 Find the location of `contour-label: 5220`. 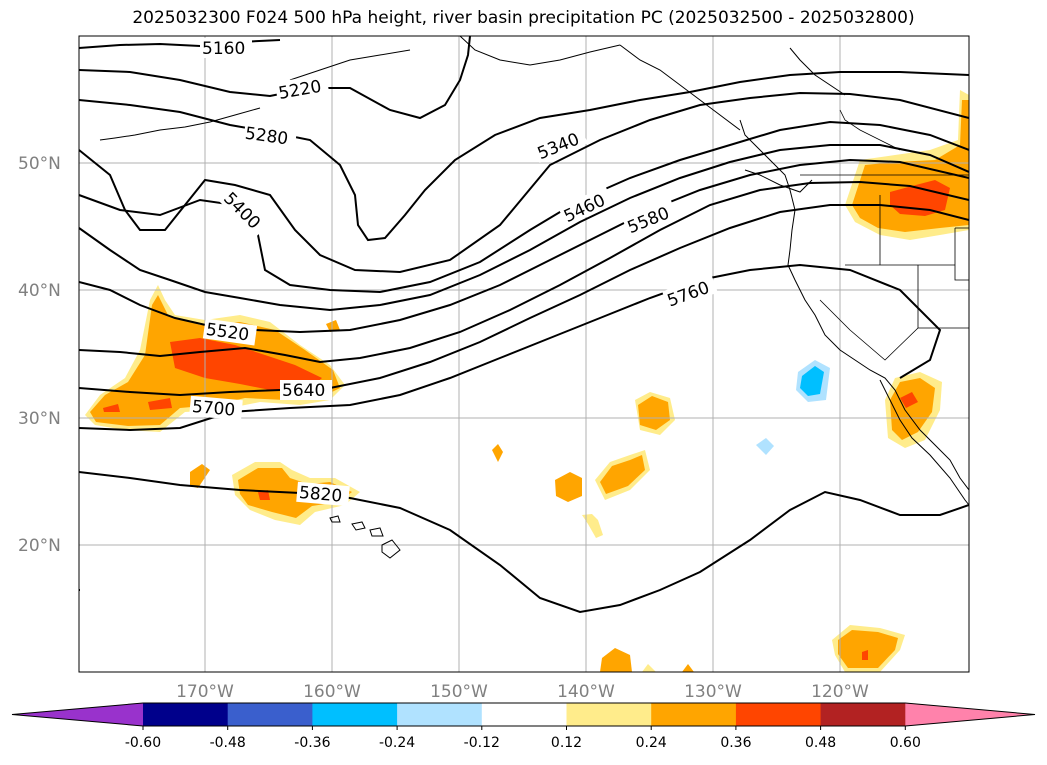

contour-label: 5220 is located at coordinates (300, 90).